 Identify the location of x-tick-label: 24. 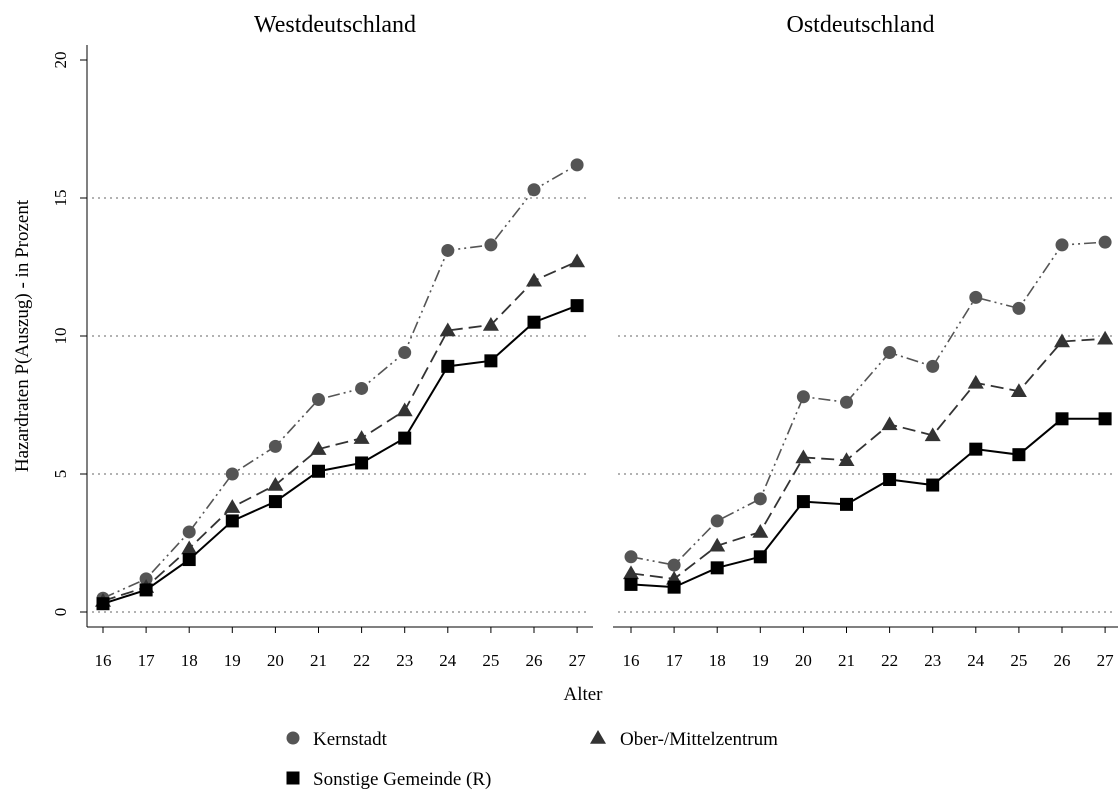
(976, 660).